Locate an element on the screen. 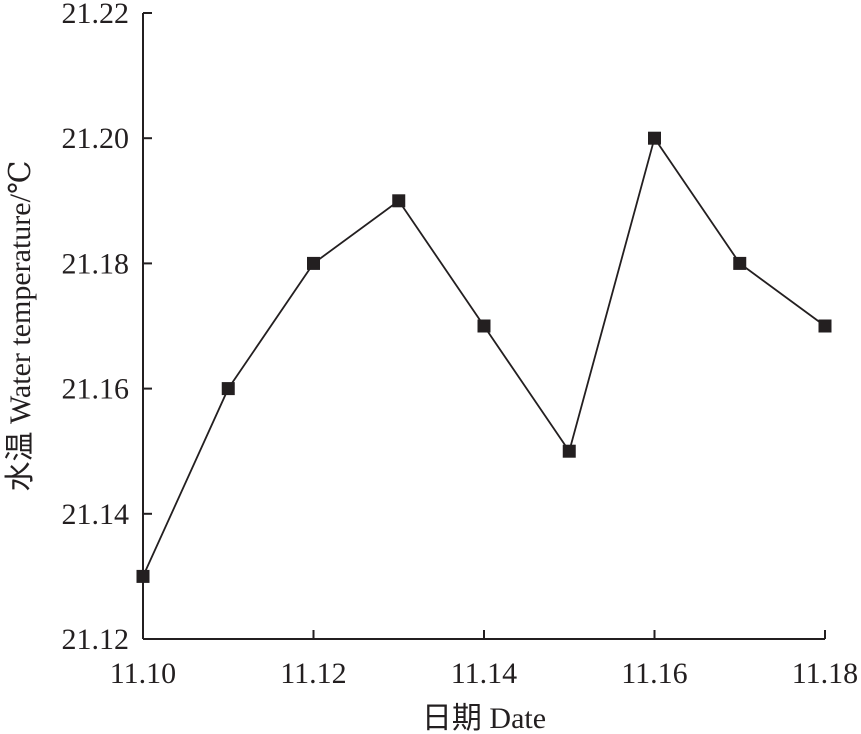 The height and width of the screenshot is (734, 861). x-tick-label: 11.14 is located at coordinates (484, 673).